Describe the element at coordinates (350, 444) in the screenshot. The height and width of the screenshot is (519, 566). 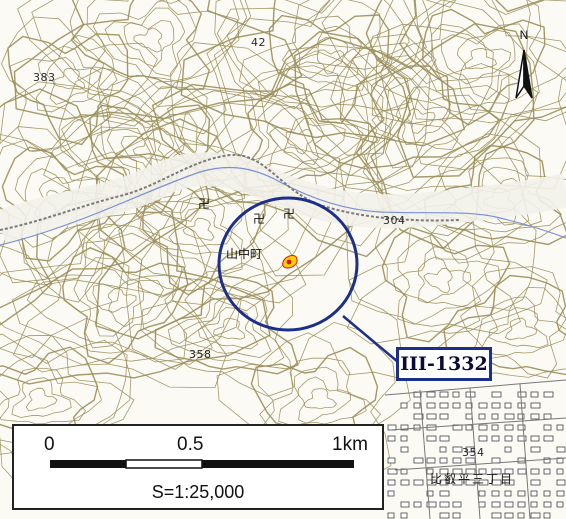
I see `scale-tick-label: 1km` at that location.